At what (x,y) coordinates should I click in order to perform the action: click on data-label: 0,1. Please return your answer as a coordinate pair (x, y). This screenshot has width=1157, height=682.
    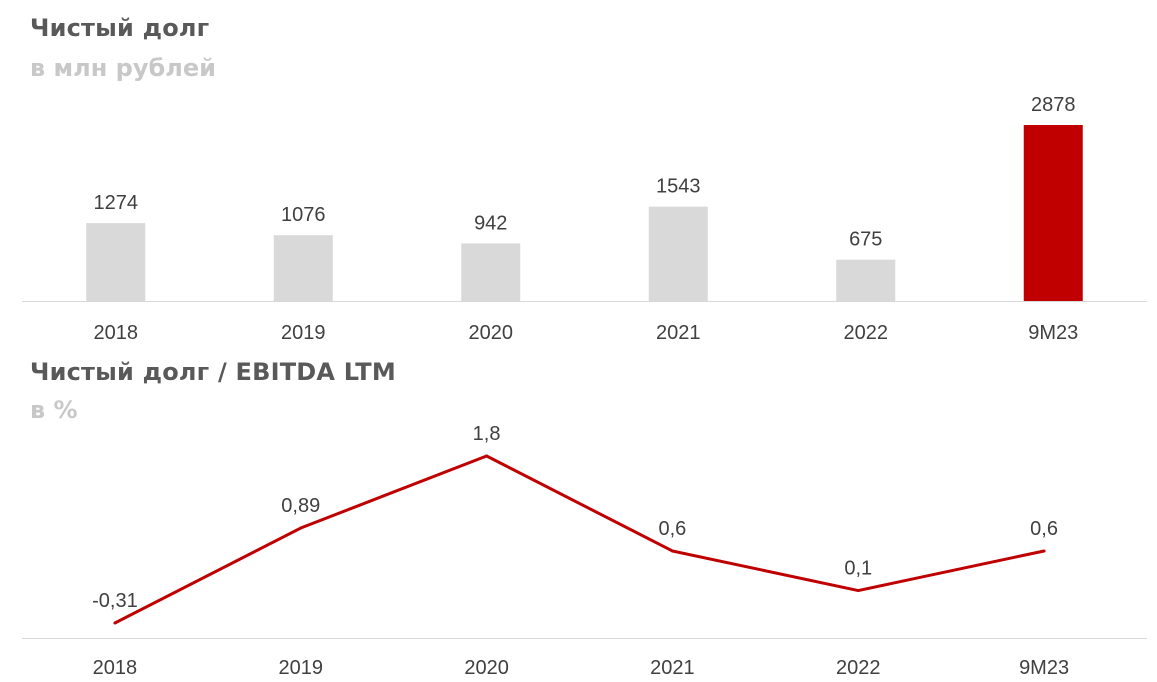
    Looking at the image, I should click on (858, 569).